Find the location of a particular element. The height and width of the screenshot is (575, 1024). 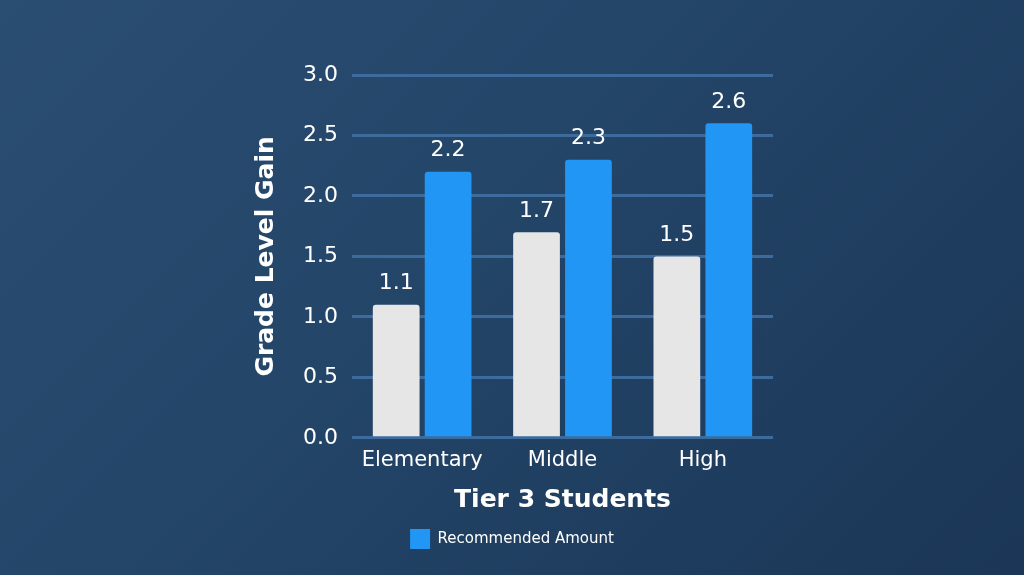

x-axis-title: Tier 3 Students is located at coordinates (562, 498).